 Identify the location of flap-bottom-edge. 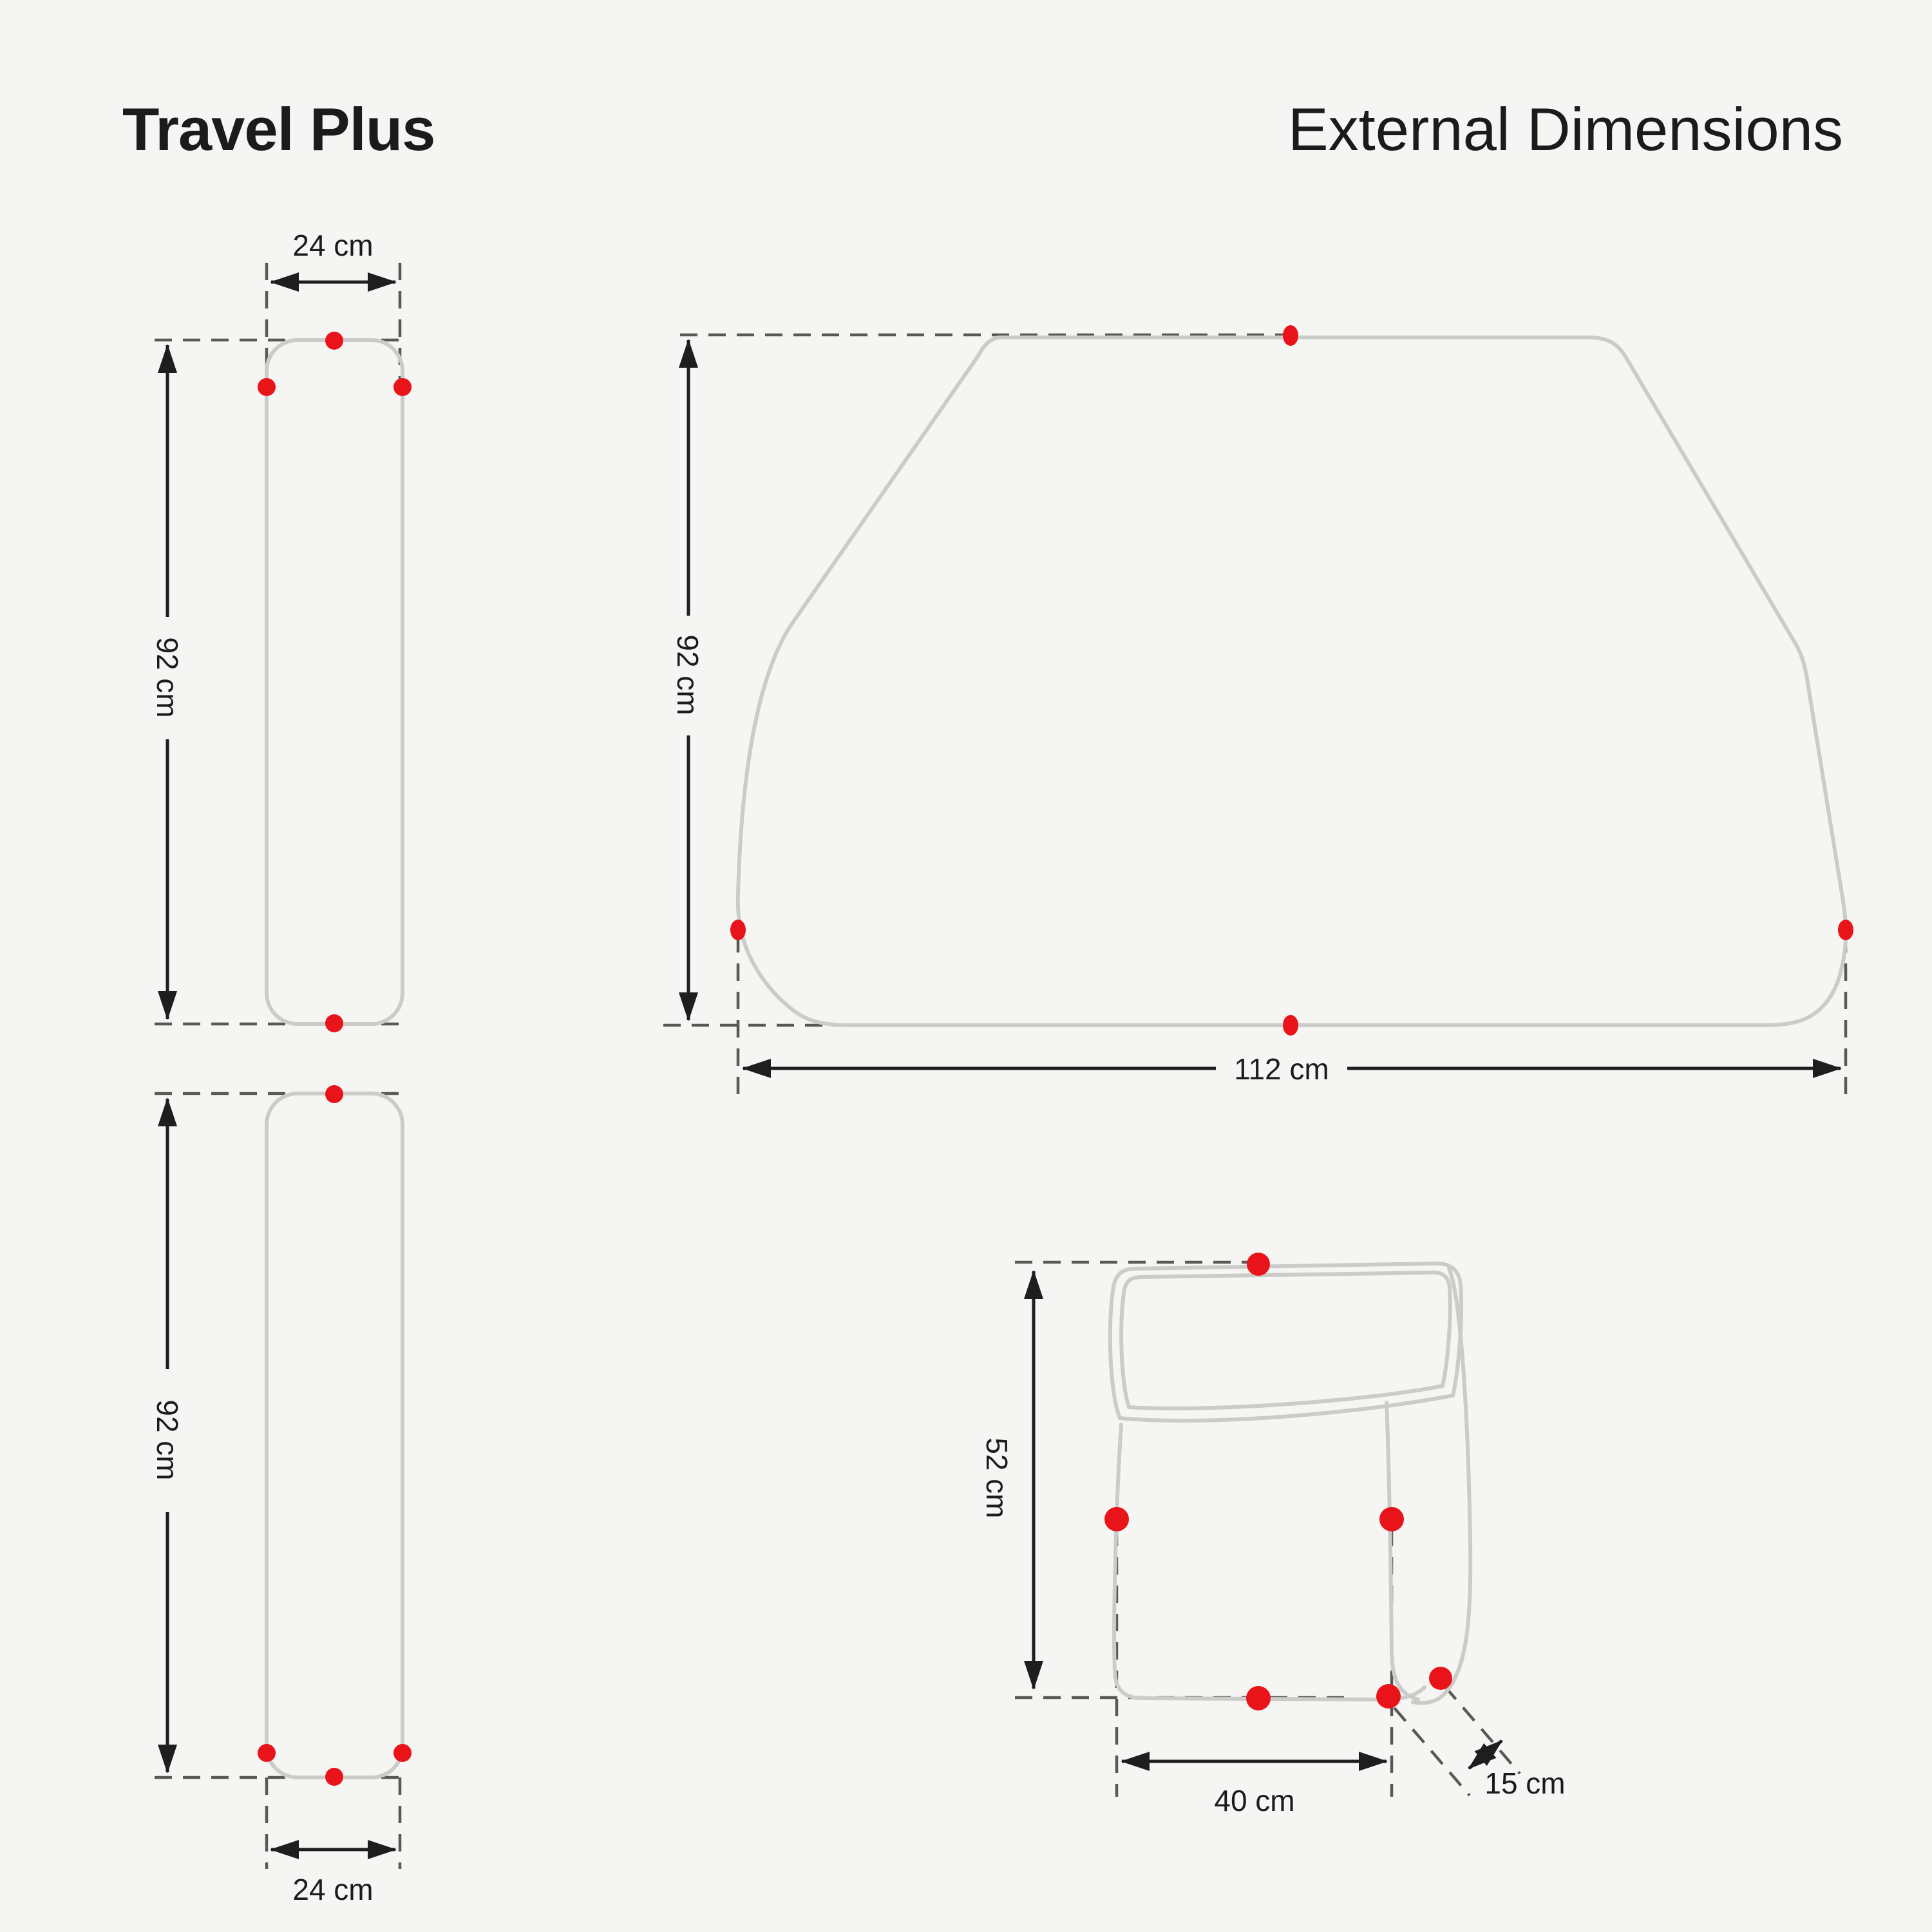
(1287, 1409).